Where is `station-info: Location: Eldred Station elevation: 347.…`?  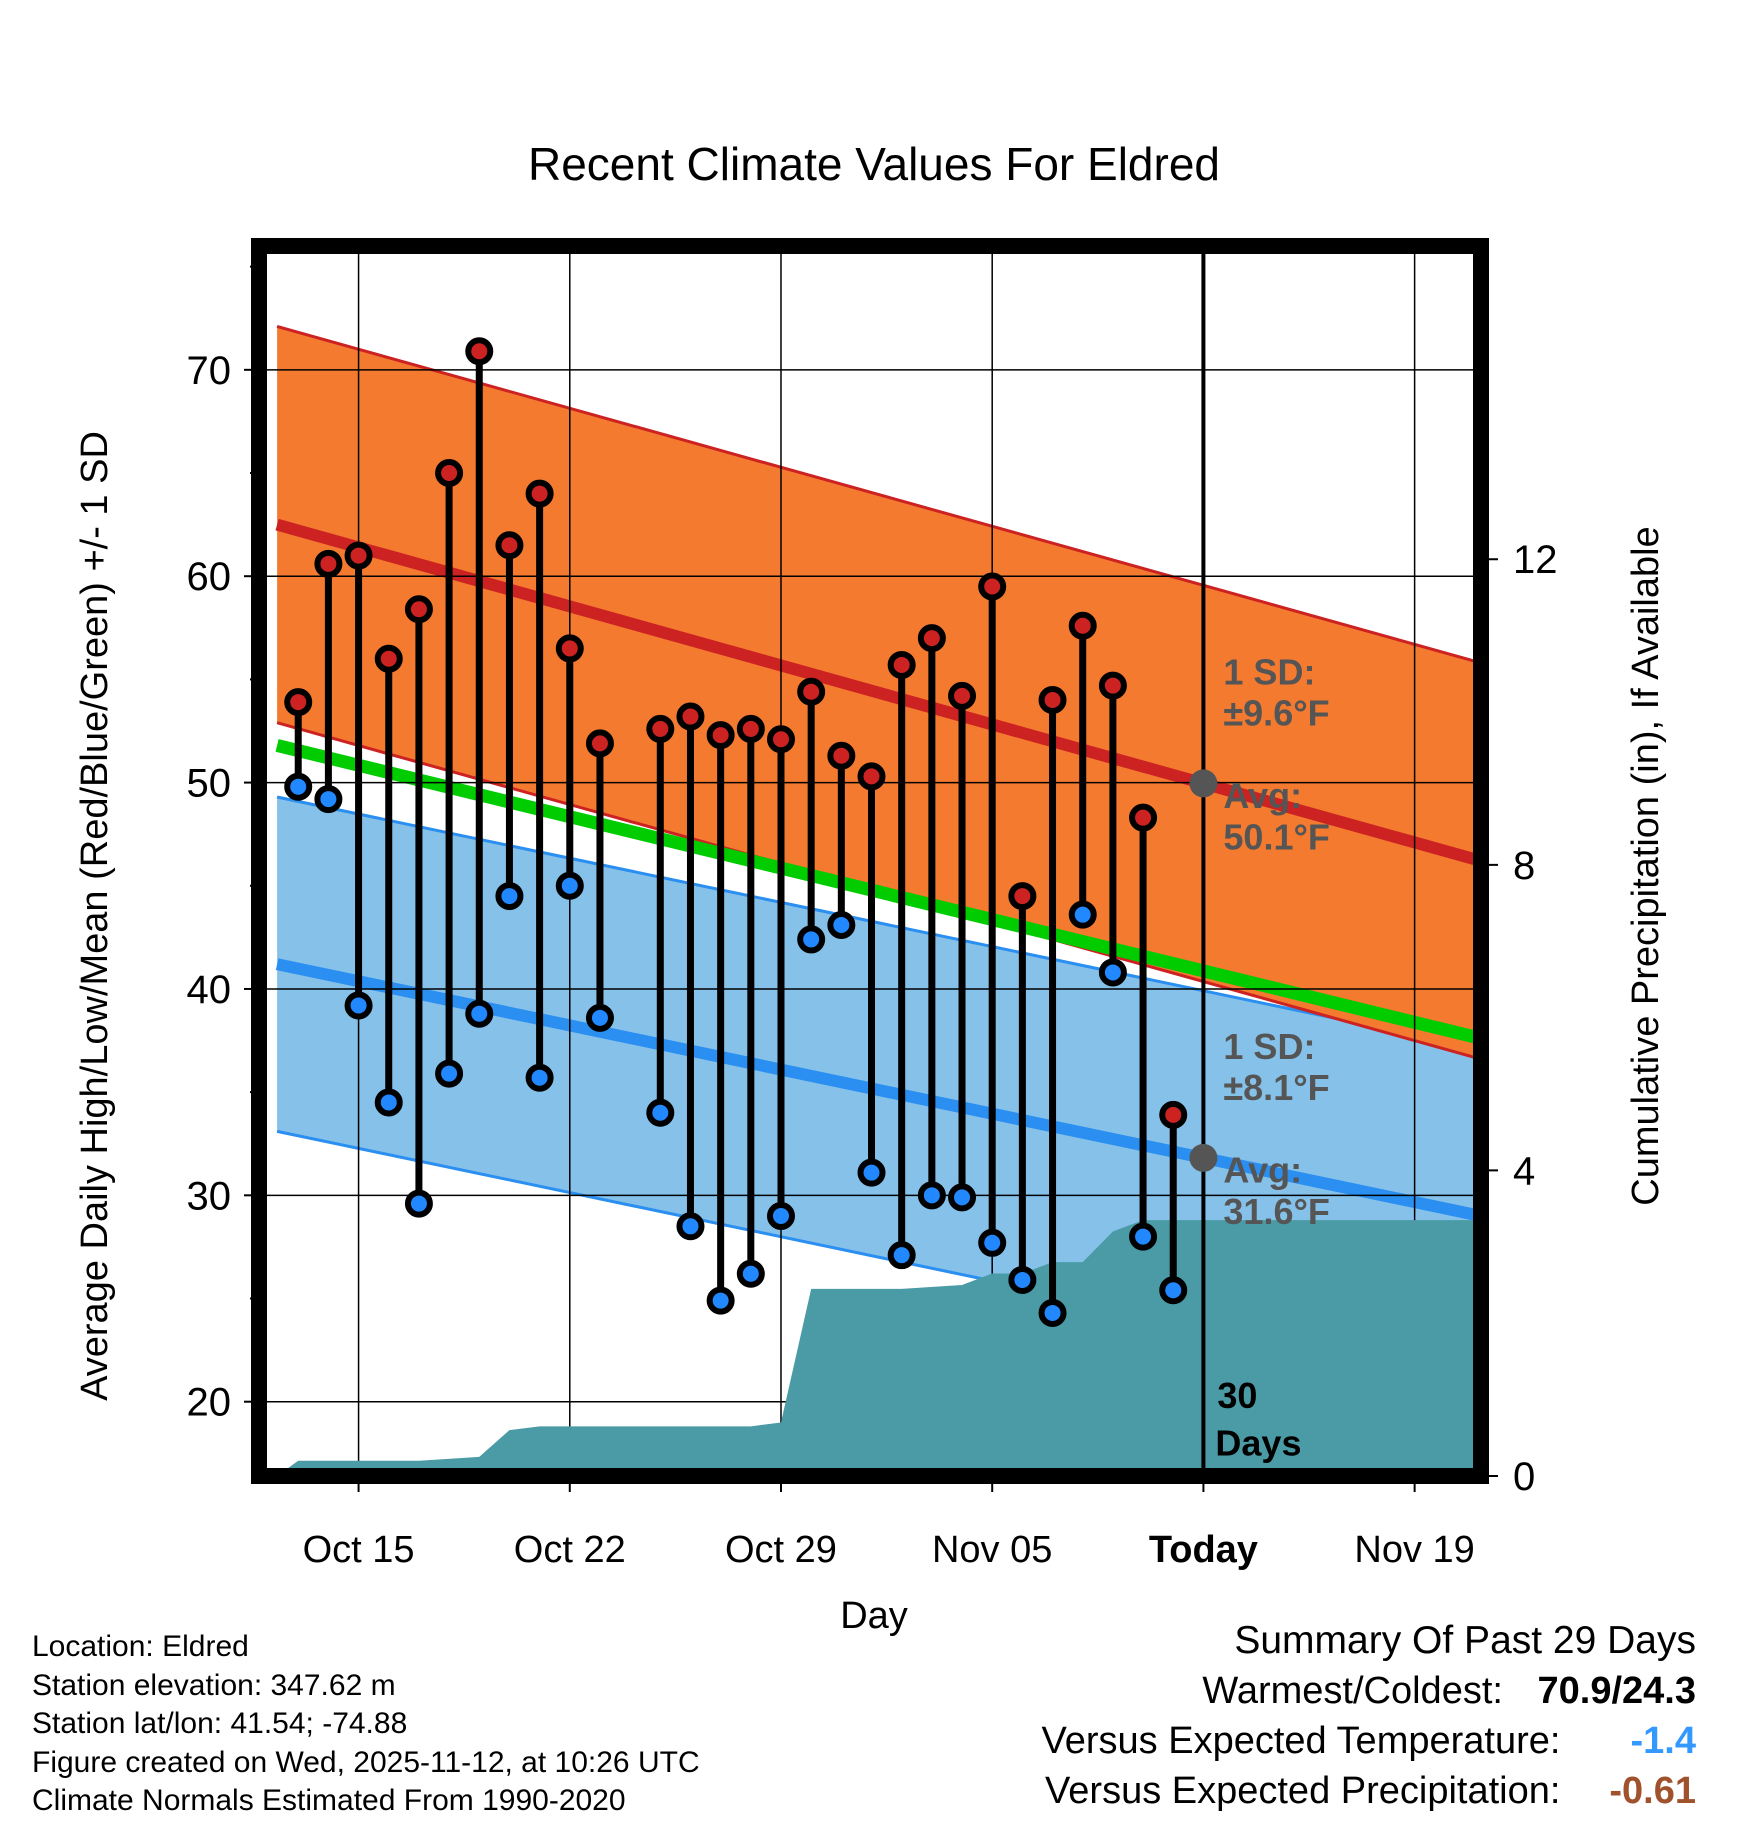
station-info: Location: Eldred Station elevation: 347.… is located at coordinates (366, 1724).